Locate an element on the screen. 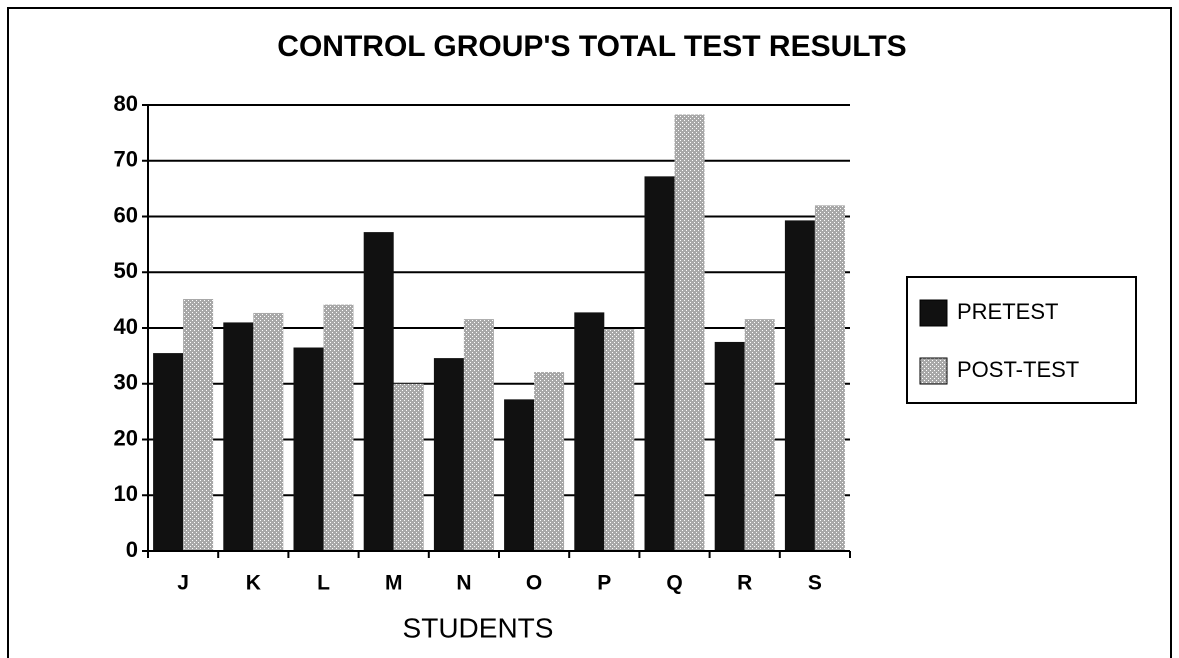 This screenshot has height=658, width=1179. y-tick-label: 80 is located at coordinates (126, 103).